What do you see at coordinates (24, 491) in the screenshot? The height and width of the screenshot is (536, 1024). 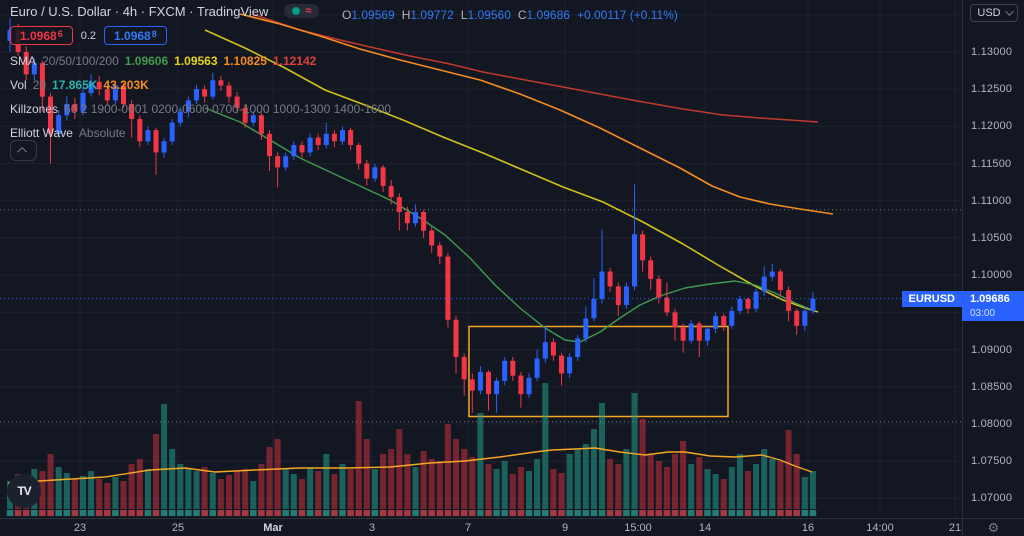 I see `tradingview-logo: TV` at bounding box center [24, 491].